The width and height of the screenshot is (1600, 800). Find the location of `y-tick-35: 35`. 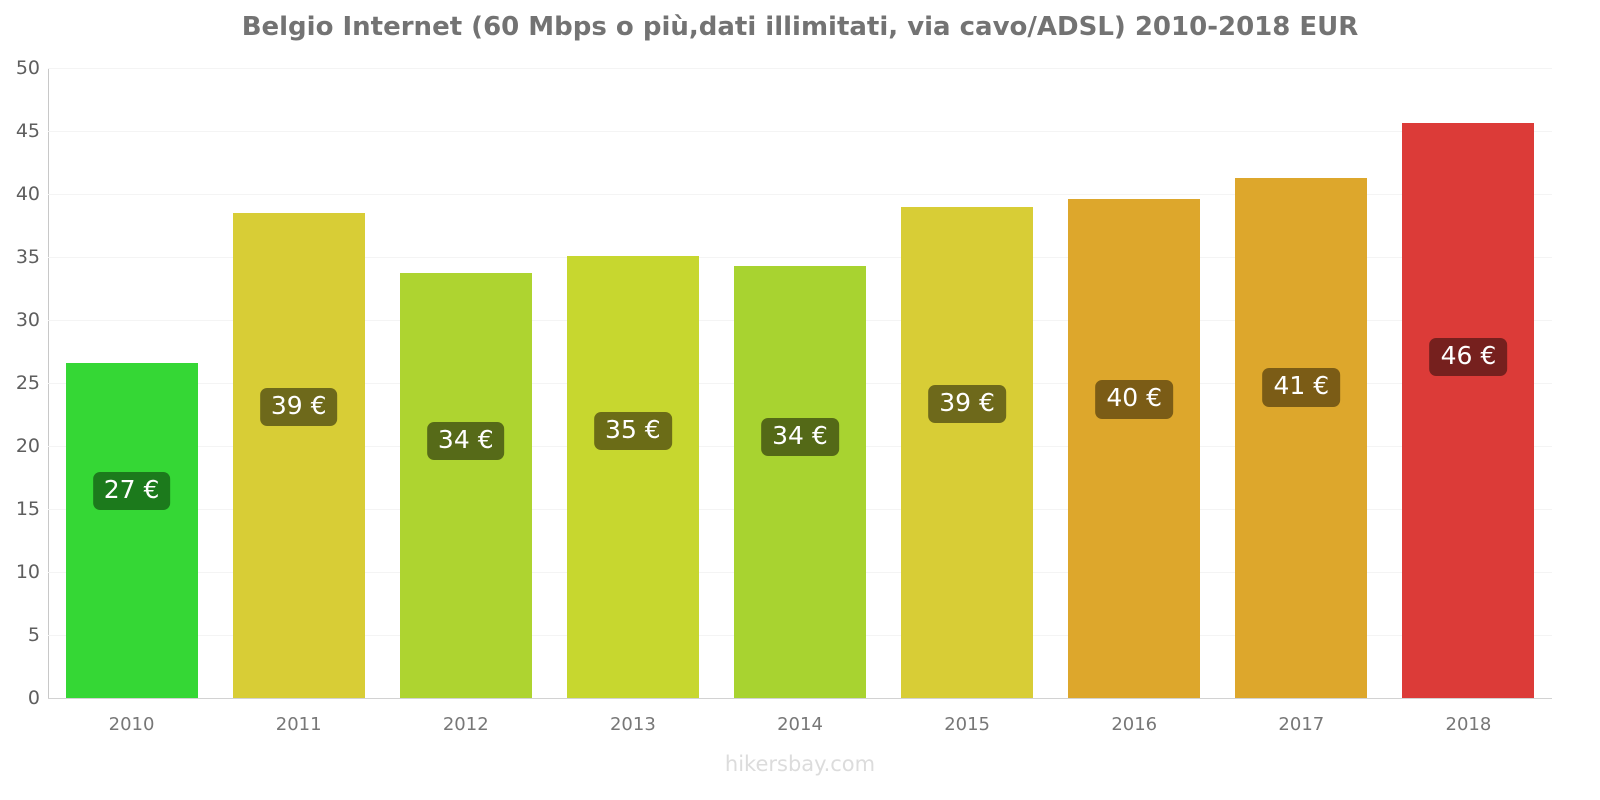

y-tick-35: 35 is located at coordinates (27, 257).